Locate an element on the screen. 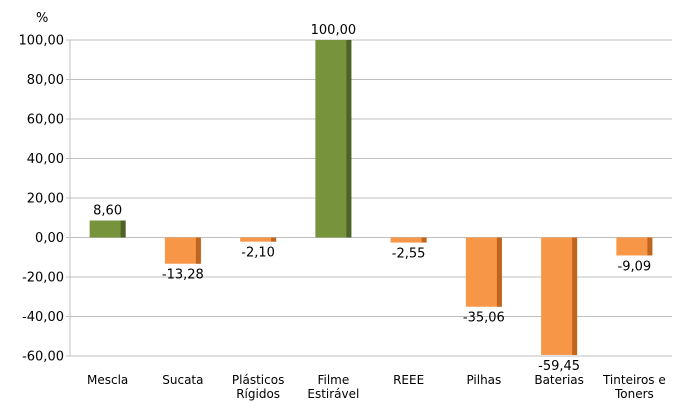  y-tick-label: 80,00 is located at coordinates (45, 80).